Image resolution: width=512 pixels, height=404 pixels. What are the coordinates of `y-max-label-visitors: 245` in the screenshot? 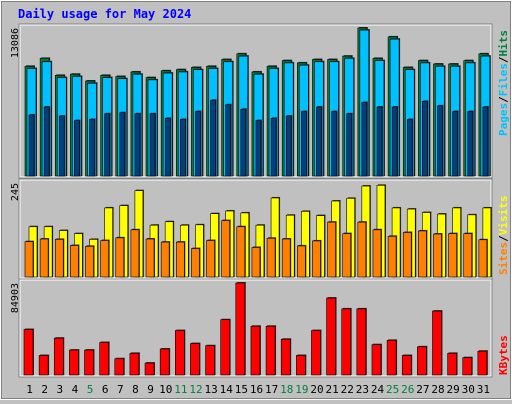 It's located at (15, 192).